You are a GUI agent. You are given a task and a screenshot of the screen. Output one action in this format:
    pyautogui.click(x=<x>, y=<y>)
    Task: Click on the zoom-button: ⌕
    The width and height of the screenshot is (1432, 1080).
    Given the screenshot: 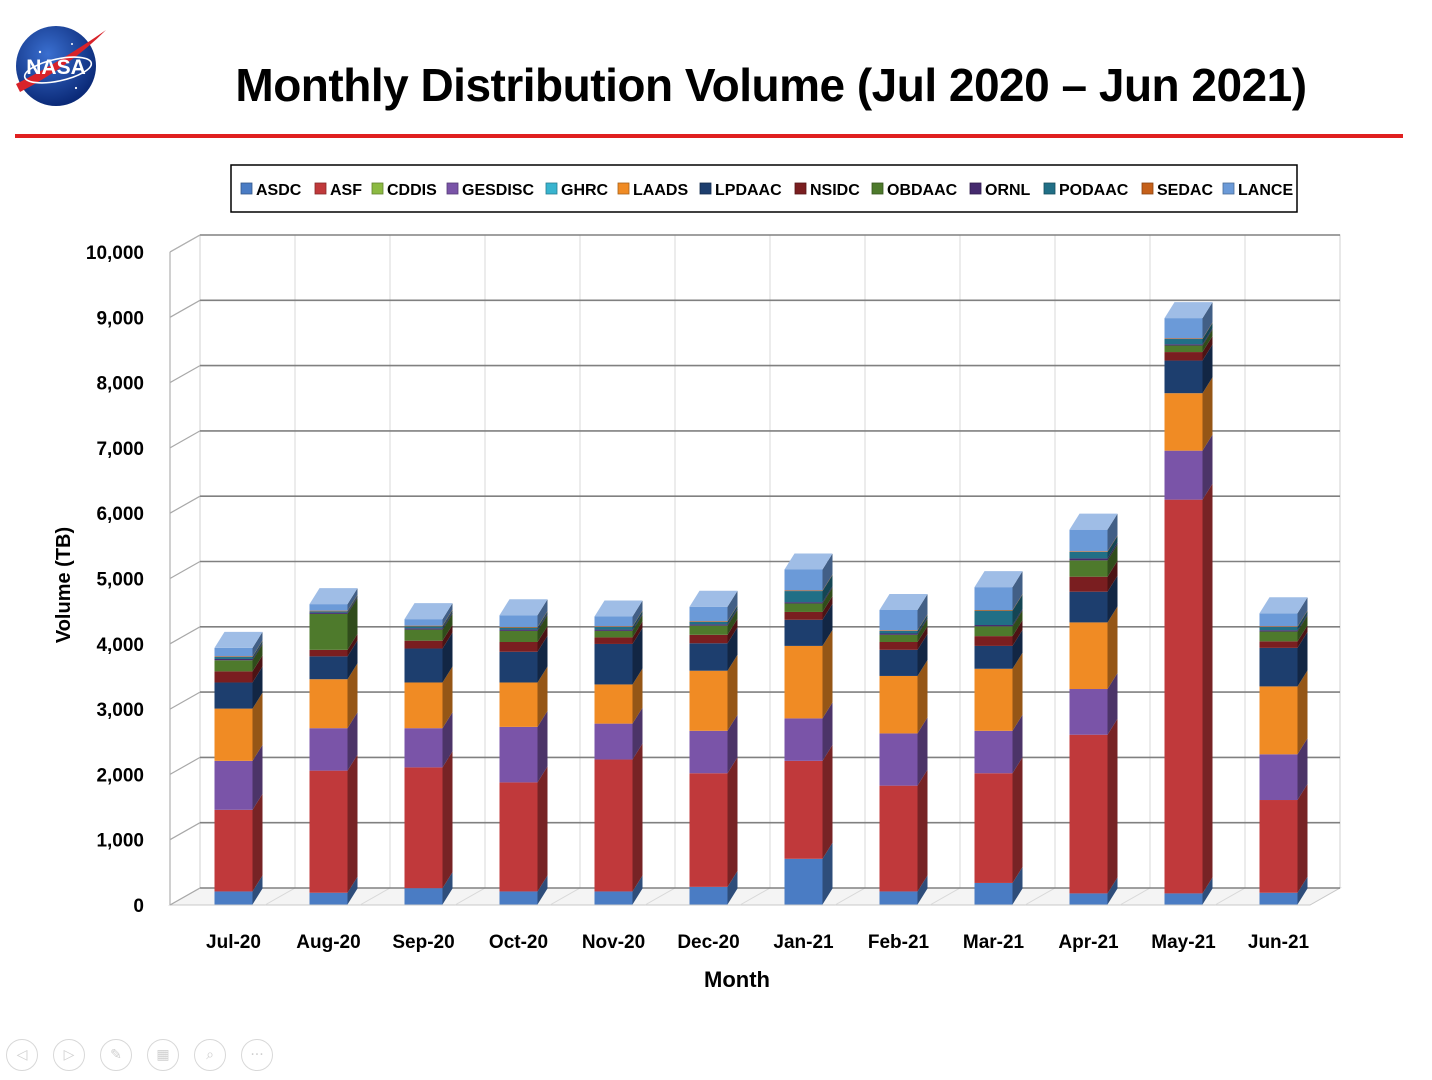 What is the action you would take?
    pyautogui.click(x=210, y=1055)
    